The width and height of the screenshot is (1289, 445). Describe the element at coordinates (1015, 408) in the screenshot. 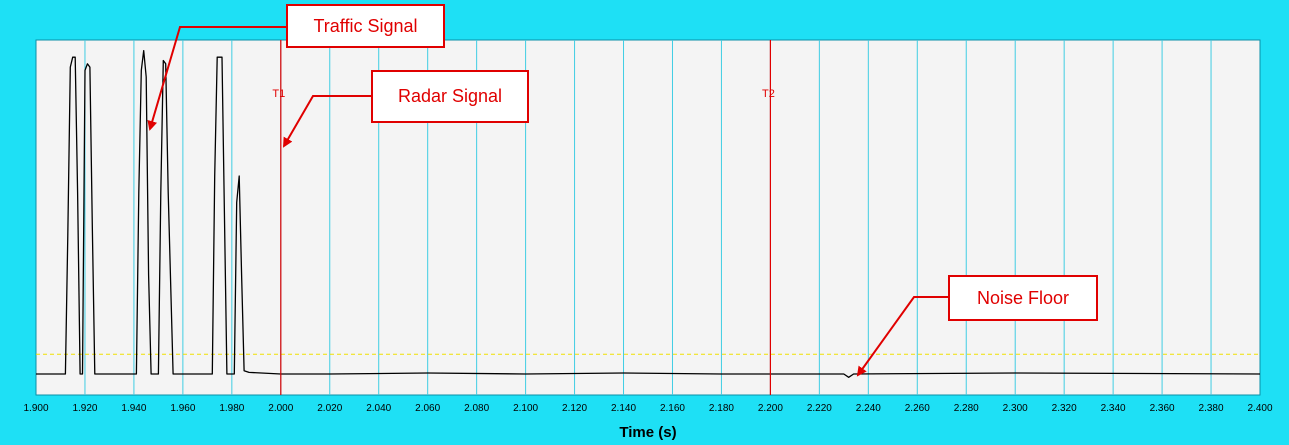

I see `x-tick-label: 2.300` at that location.